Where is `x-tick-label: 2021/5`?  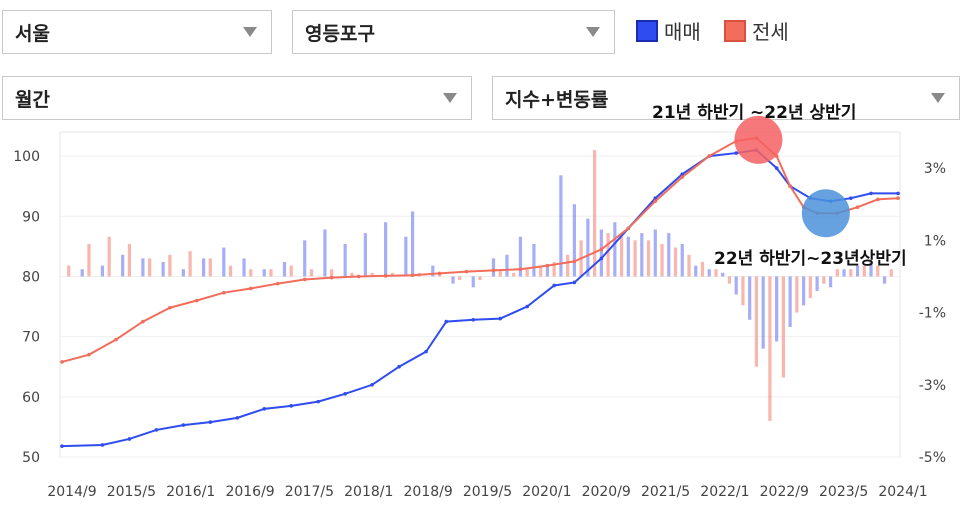
x-tick-label: 2021/5 is located at coordinates (665, 492).